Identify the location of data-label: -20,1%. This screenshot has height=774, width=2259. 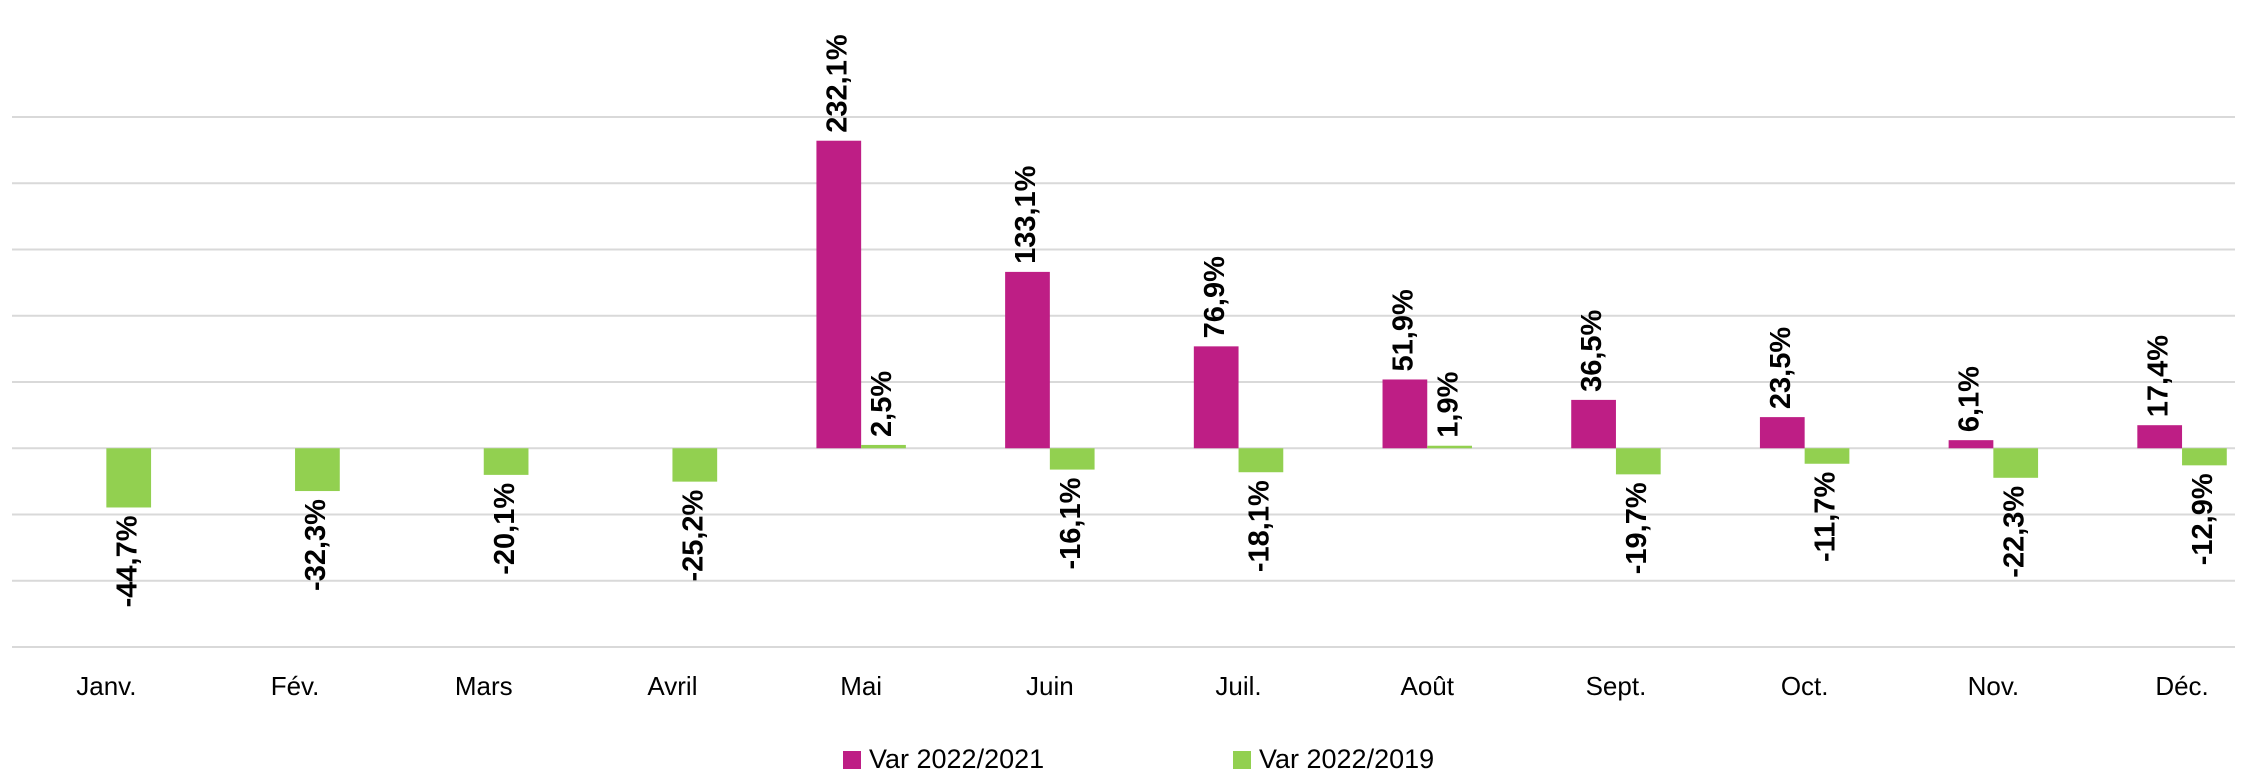
(505, 529).